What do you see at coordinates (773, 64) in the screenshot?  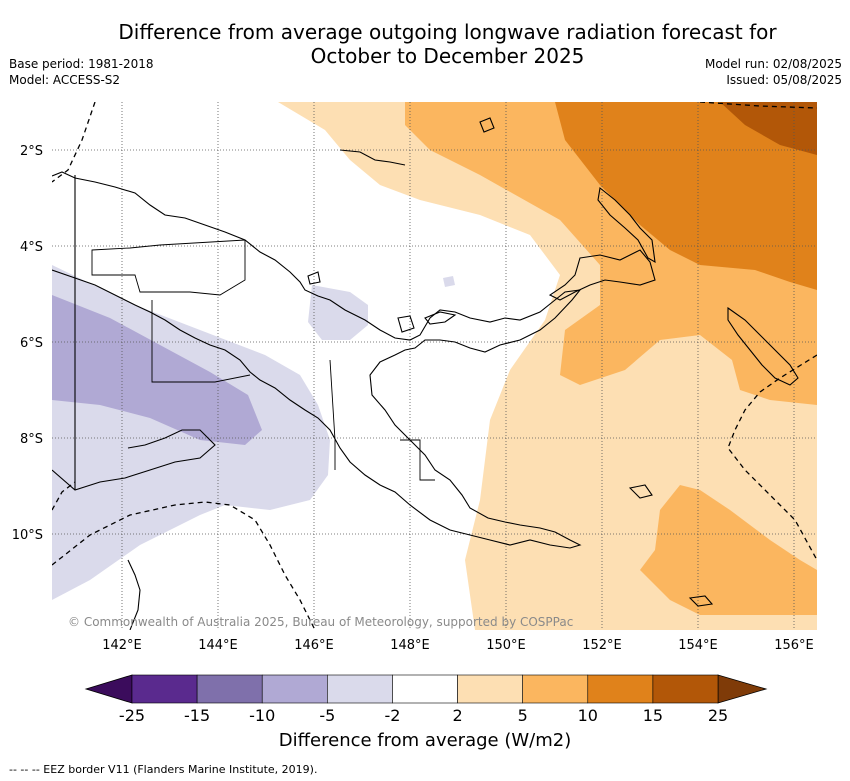 I see `model-run: Model run: 02/08/2025` at bounding box center [773, 64].